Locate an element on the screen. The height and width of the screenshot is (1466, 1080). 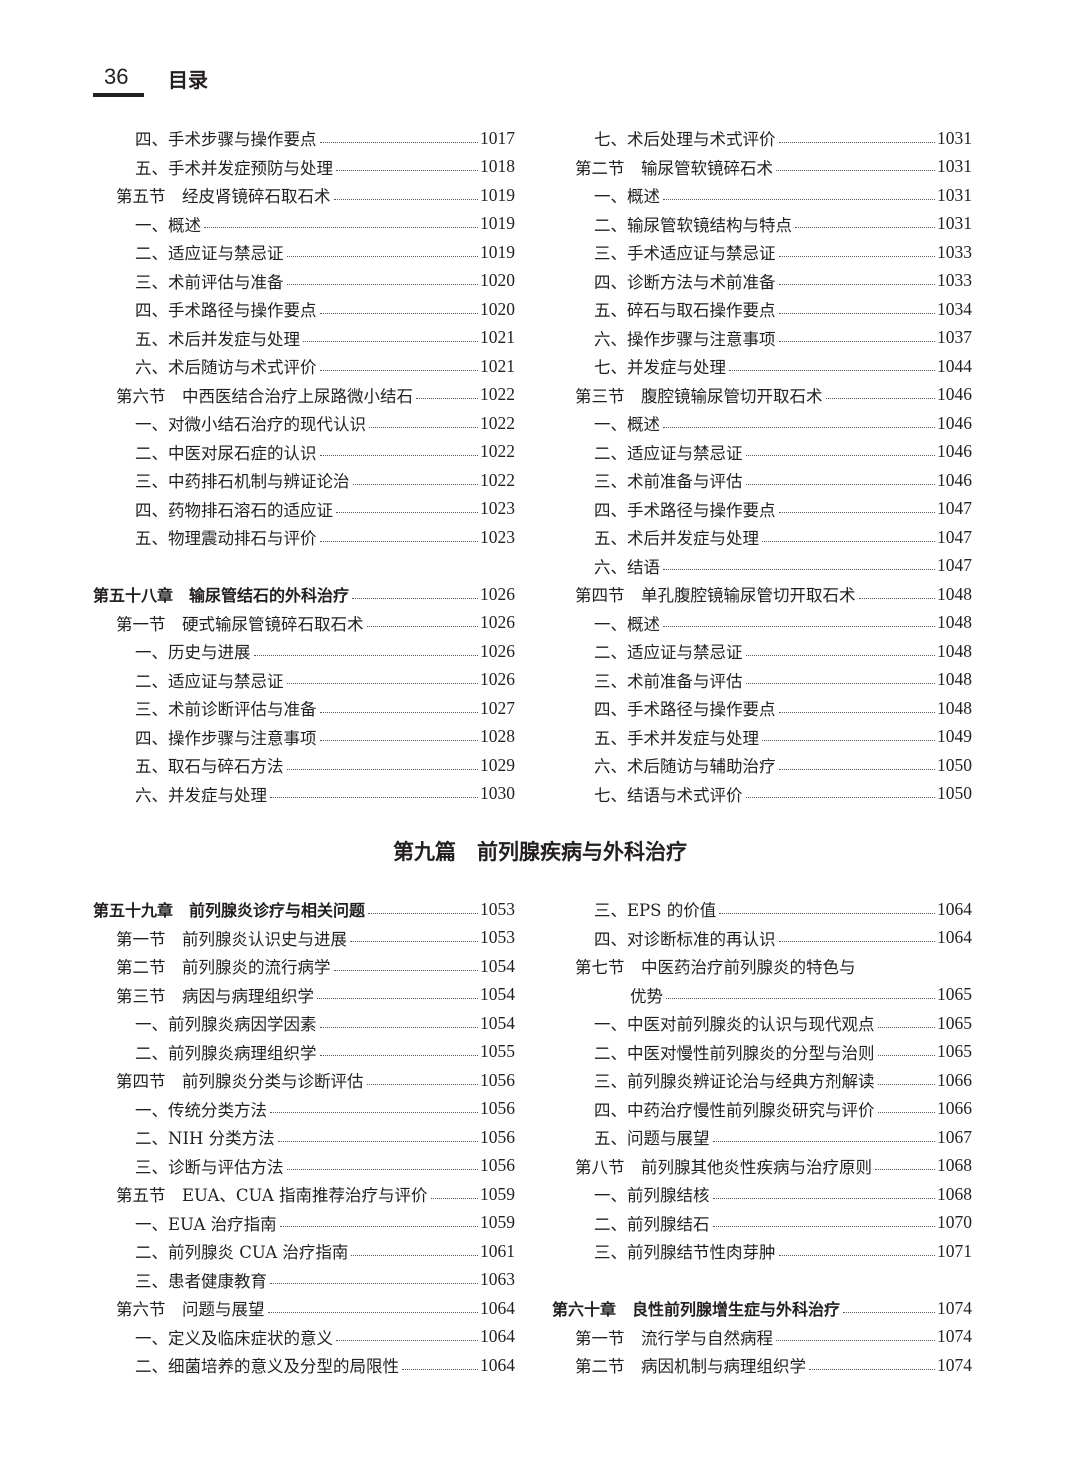
entry-page-number: 1068 is located at coordinates (954, 1165).